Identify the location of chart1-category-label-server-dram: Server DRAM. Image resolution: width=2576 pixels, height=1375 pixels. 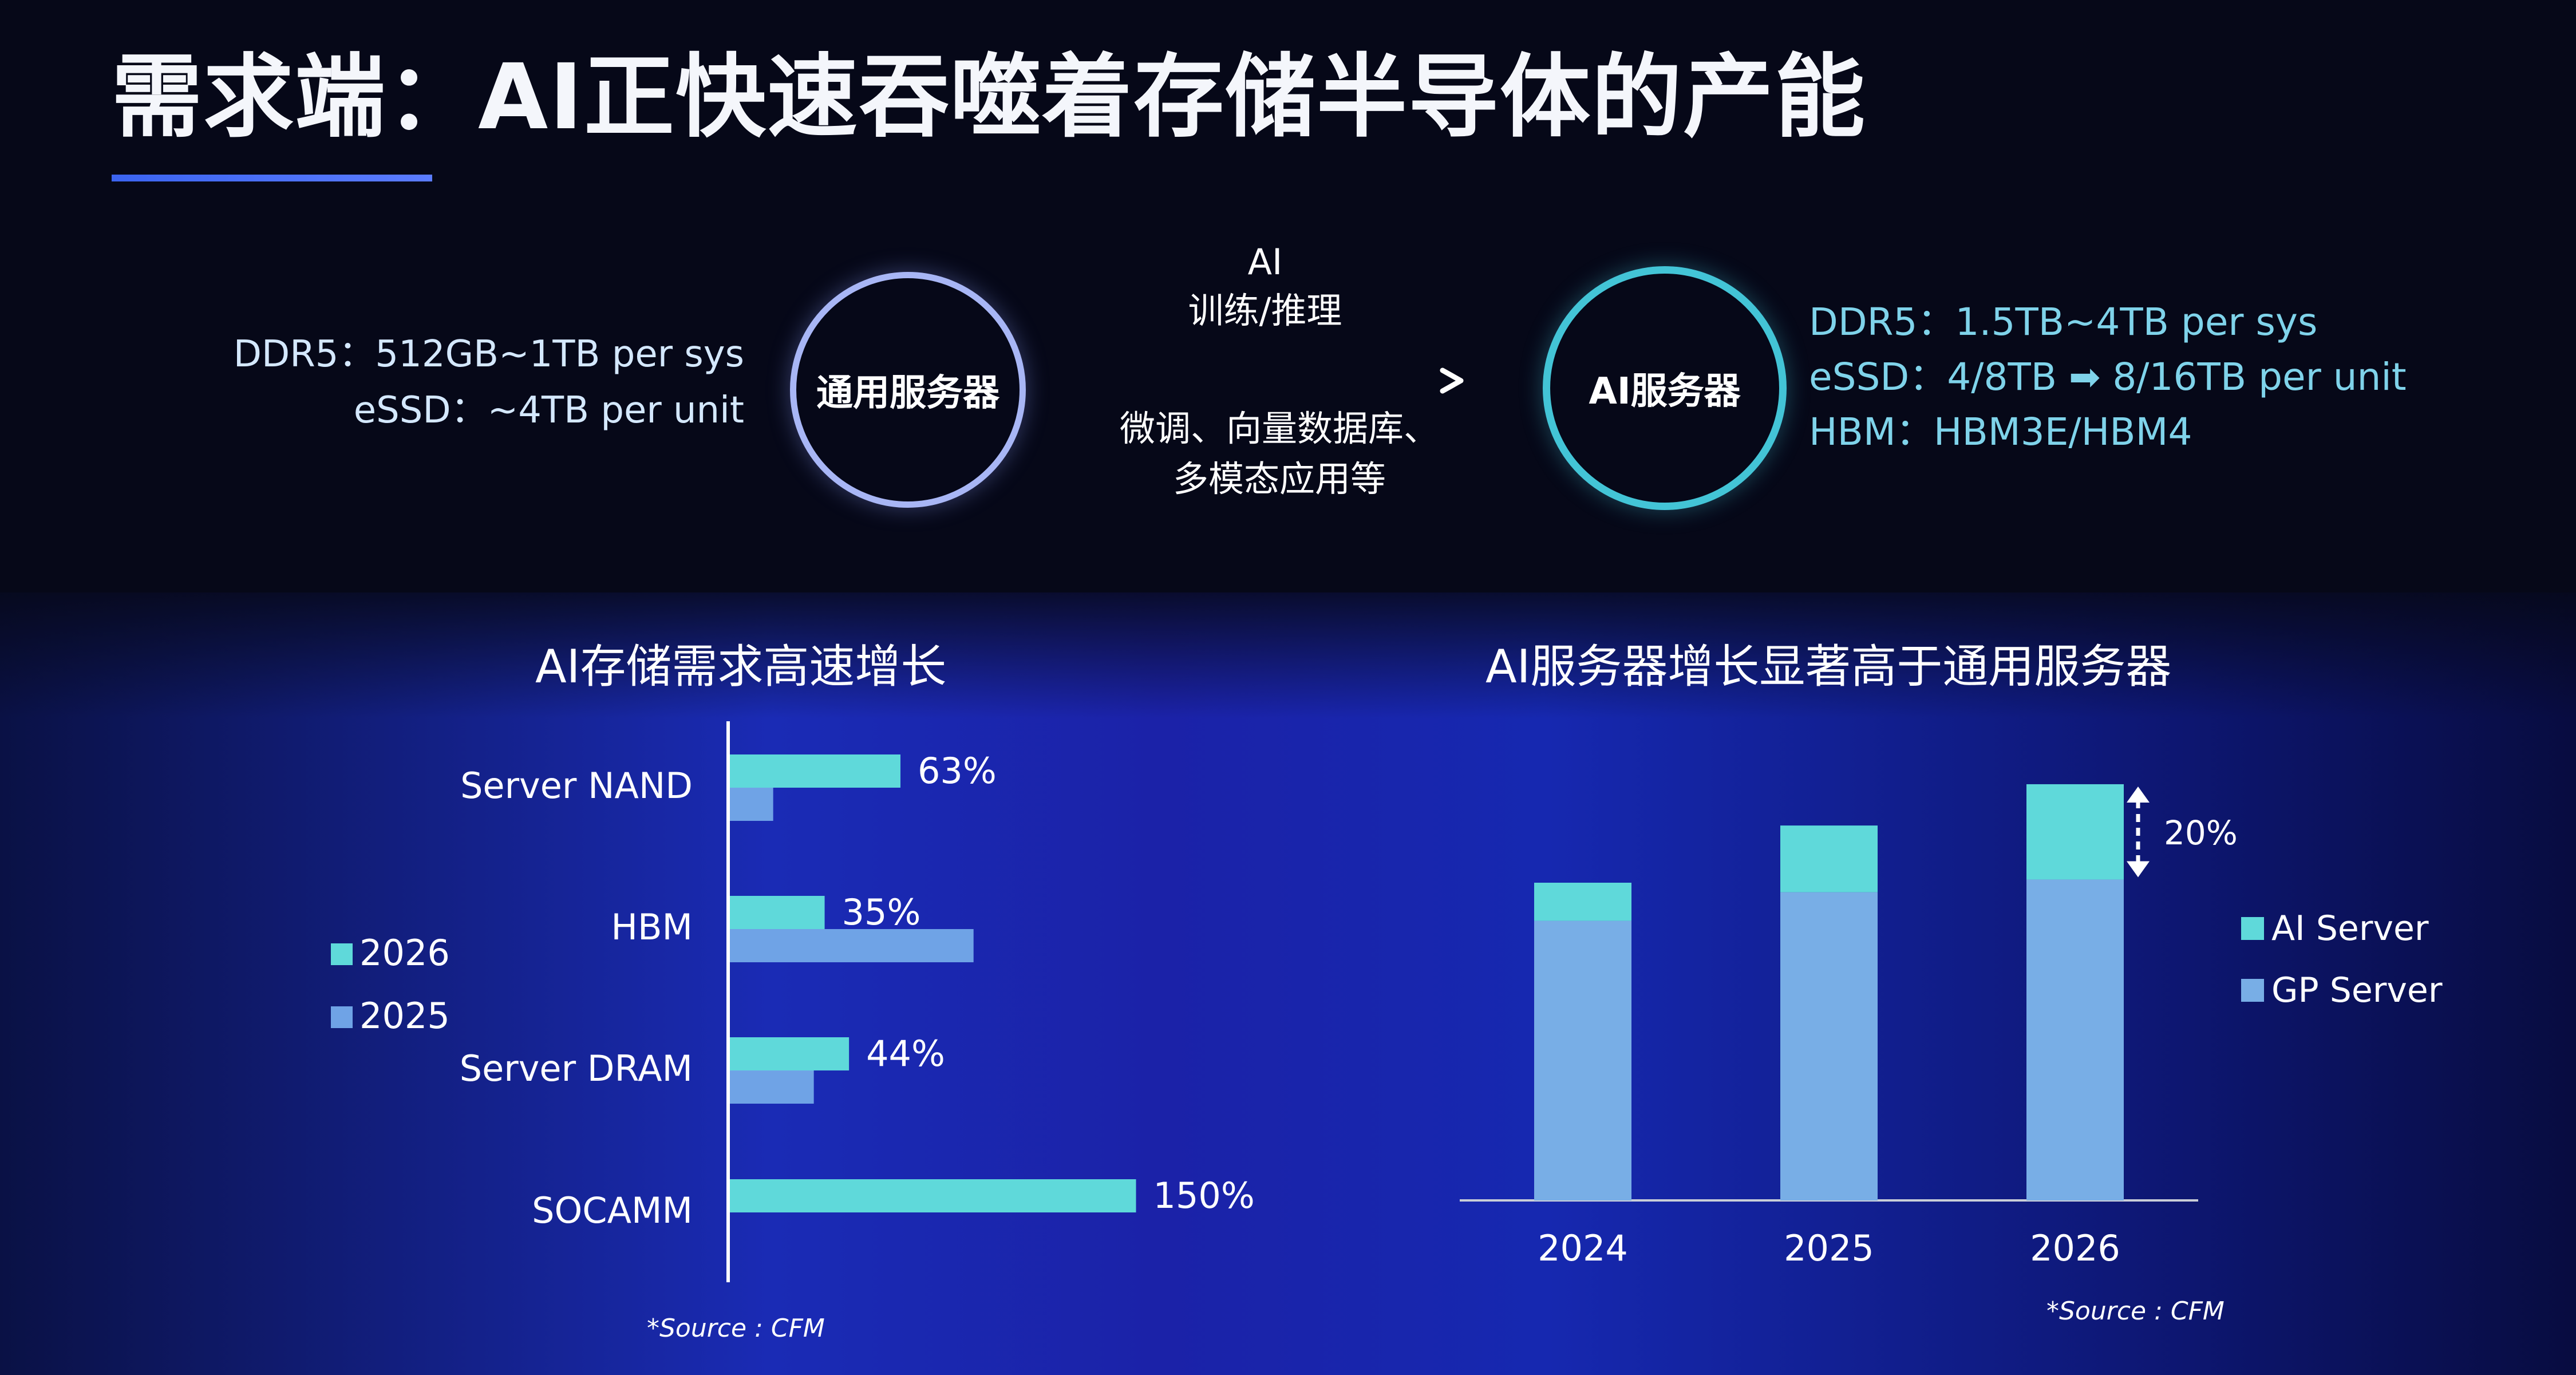
(576, 1068).